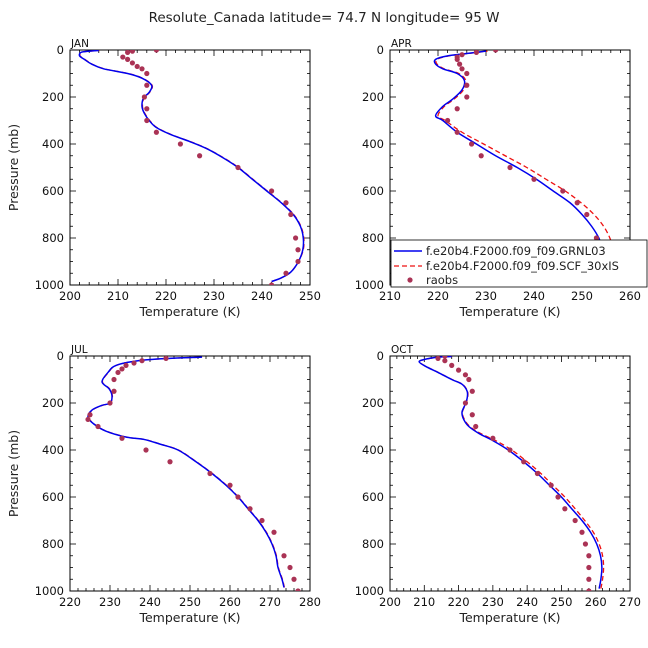  I want to click on panel-label: APR, so click(401, 44).